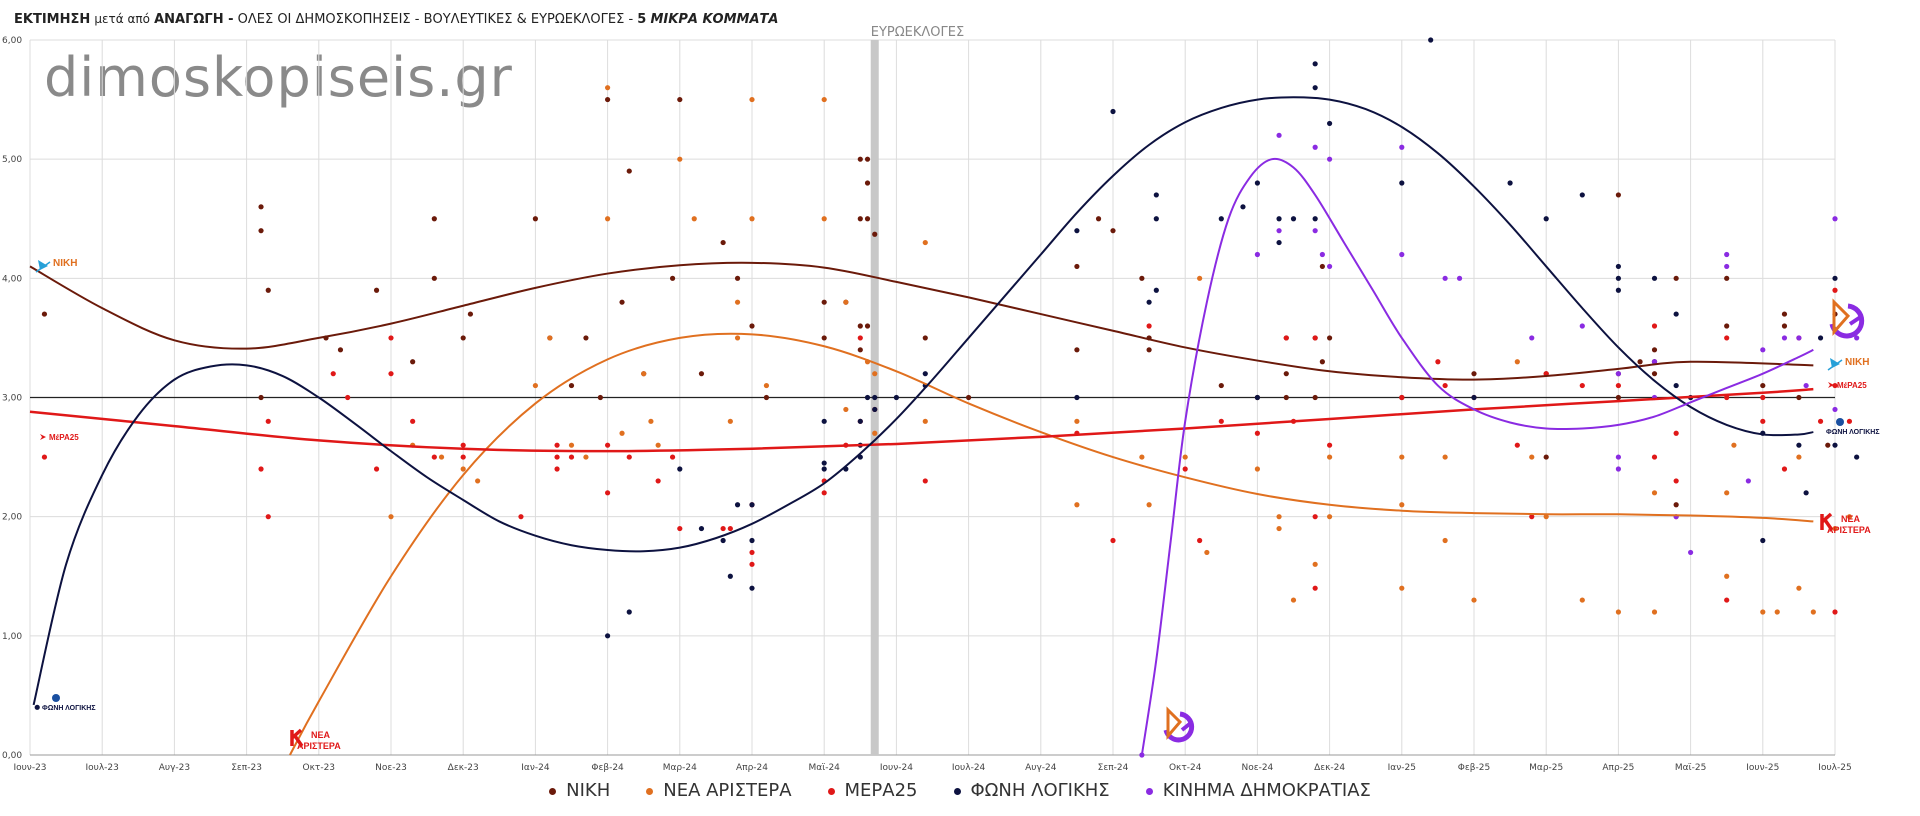 Image resolution: width=1920 pixels, height=816 pixels. I want to click on x-tick-label: Δεκ-24, so click(1329, 768).